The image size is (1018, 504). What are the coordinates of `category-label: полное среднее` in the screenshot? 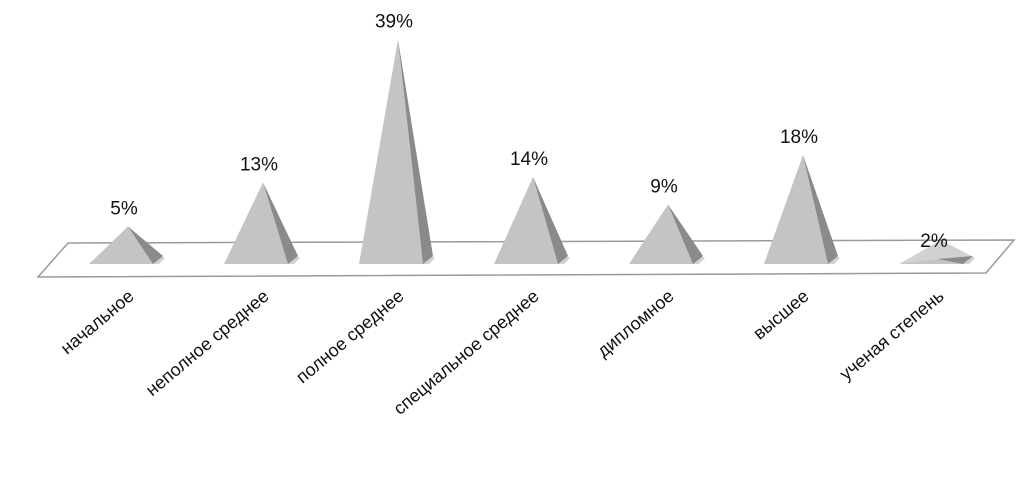 It's located at (349, 336).